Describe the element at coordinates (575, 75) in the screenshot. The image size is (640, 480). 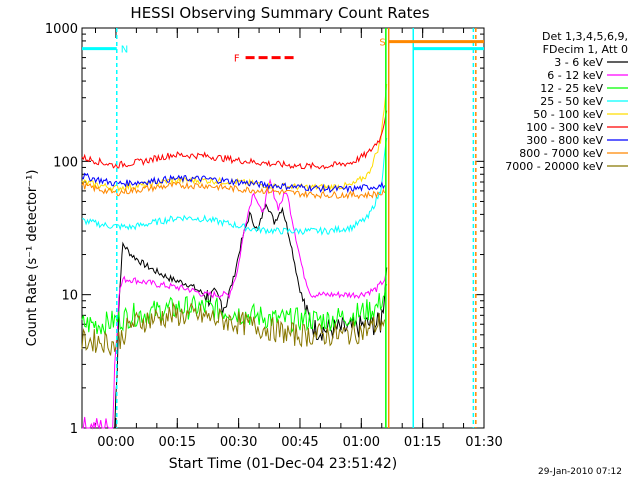
I see `legend-label-2: 6 - 12 keV` at that location.